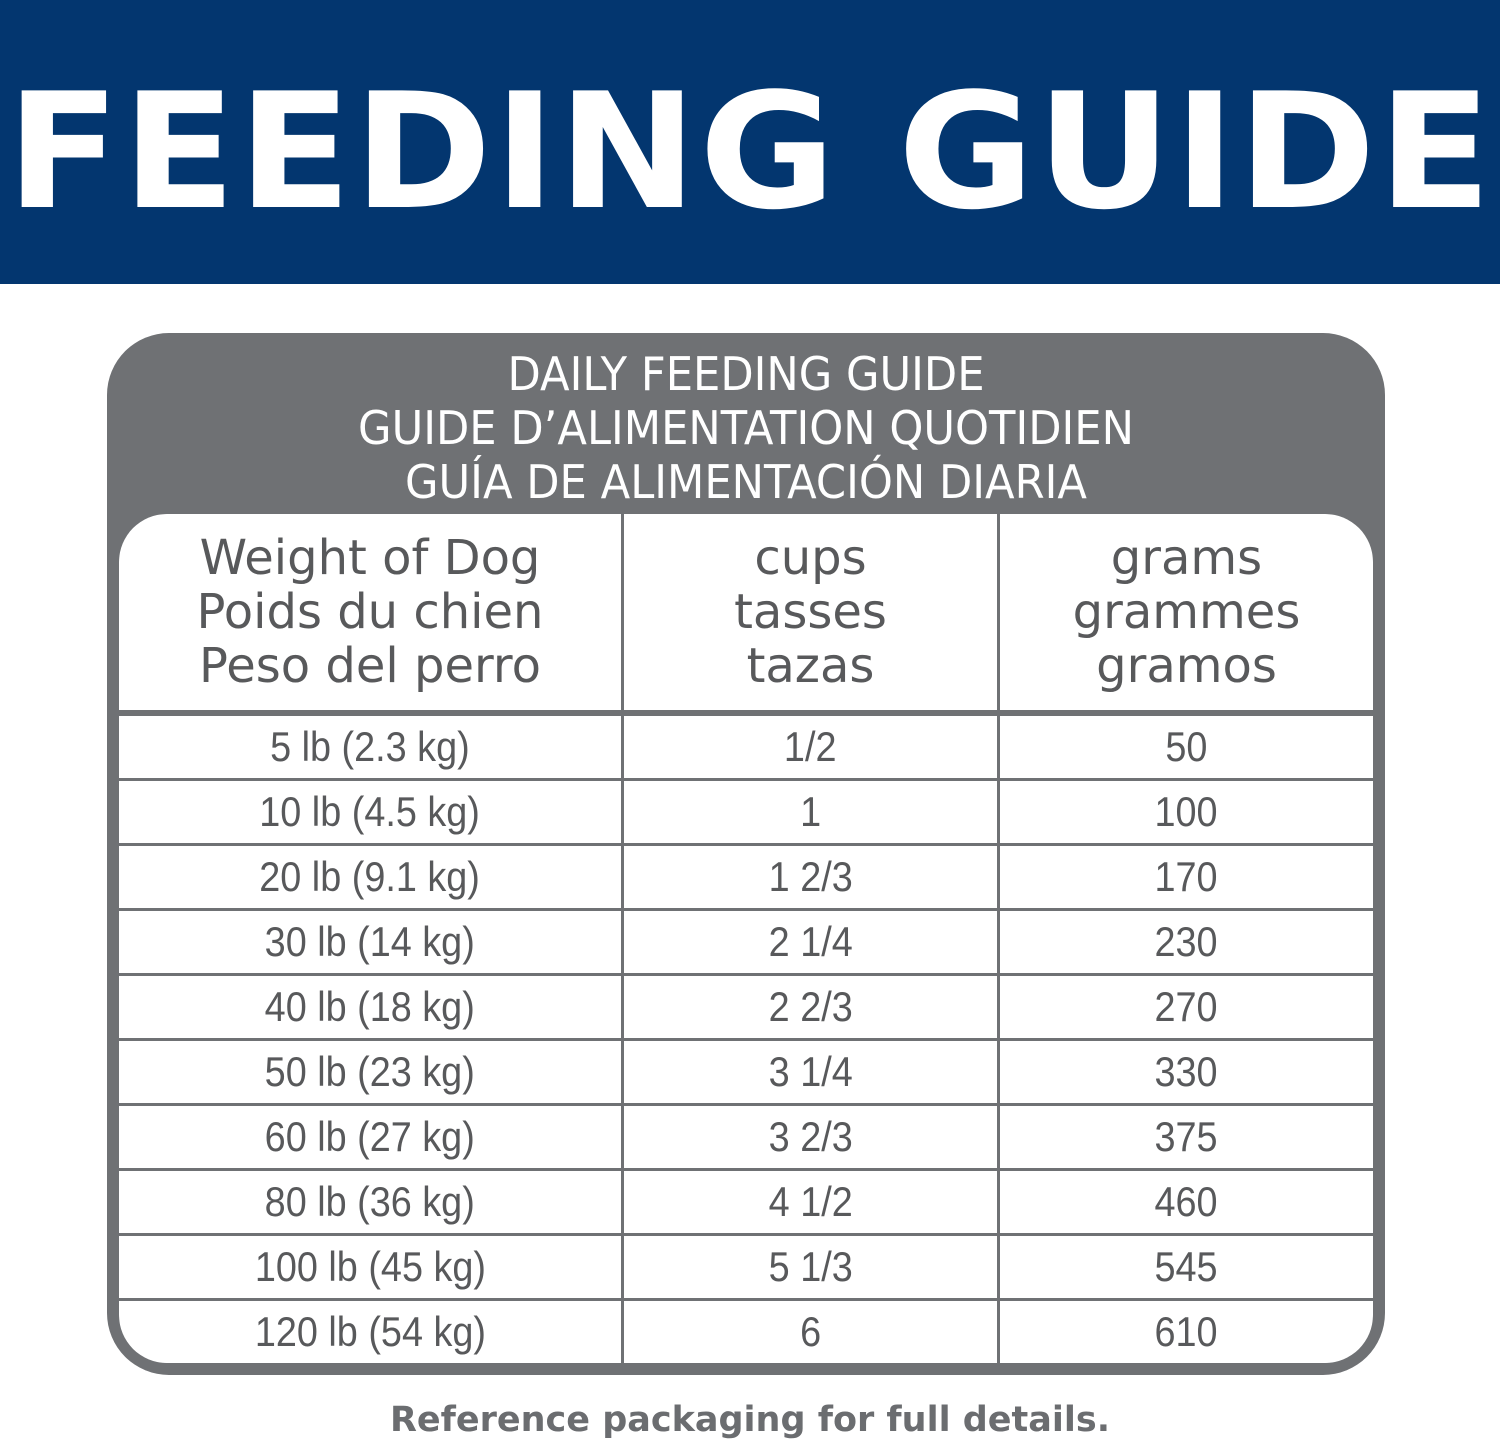 The width and height of the screenshot is (1500, 1444). Describe the element at coordinates (750, 1420) in the screenshot. I see `footer-note: Reference packaging for full details.` at that location.